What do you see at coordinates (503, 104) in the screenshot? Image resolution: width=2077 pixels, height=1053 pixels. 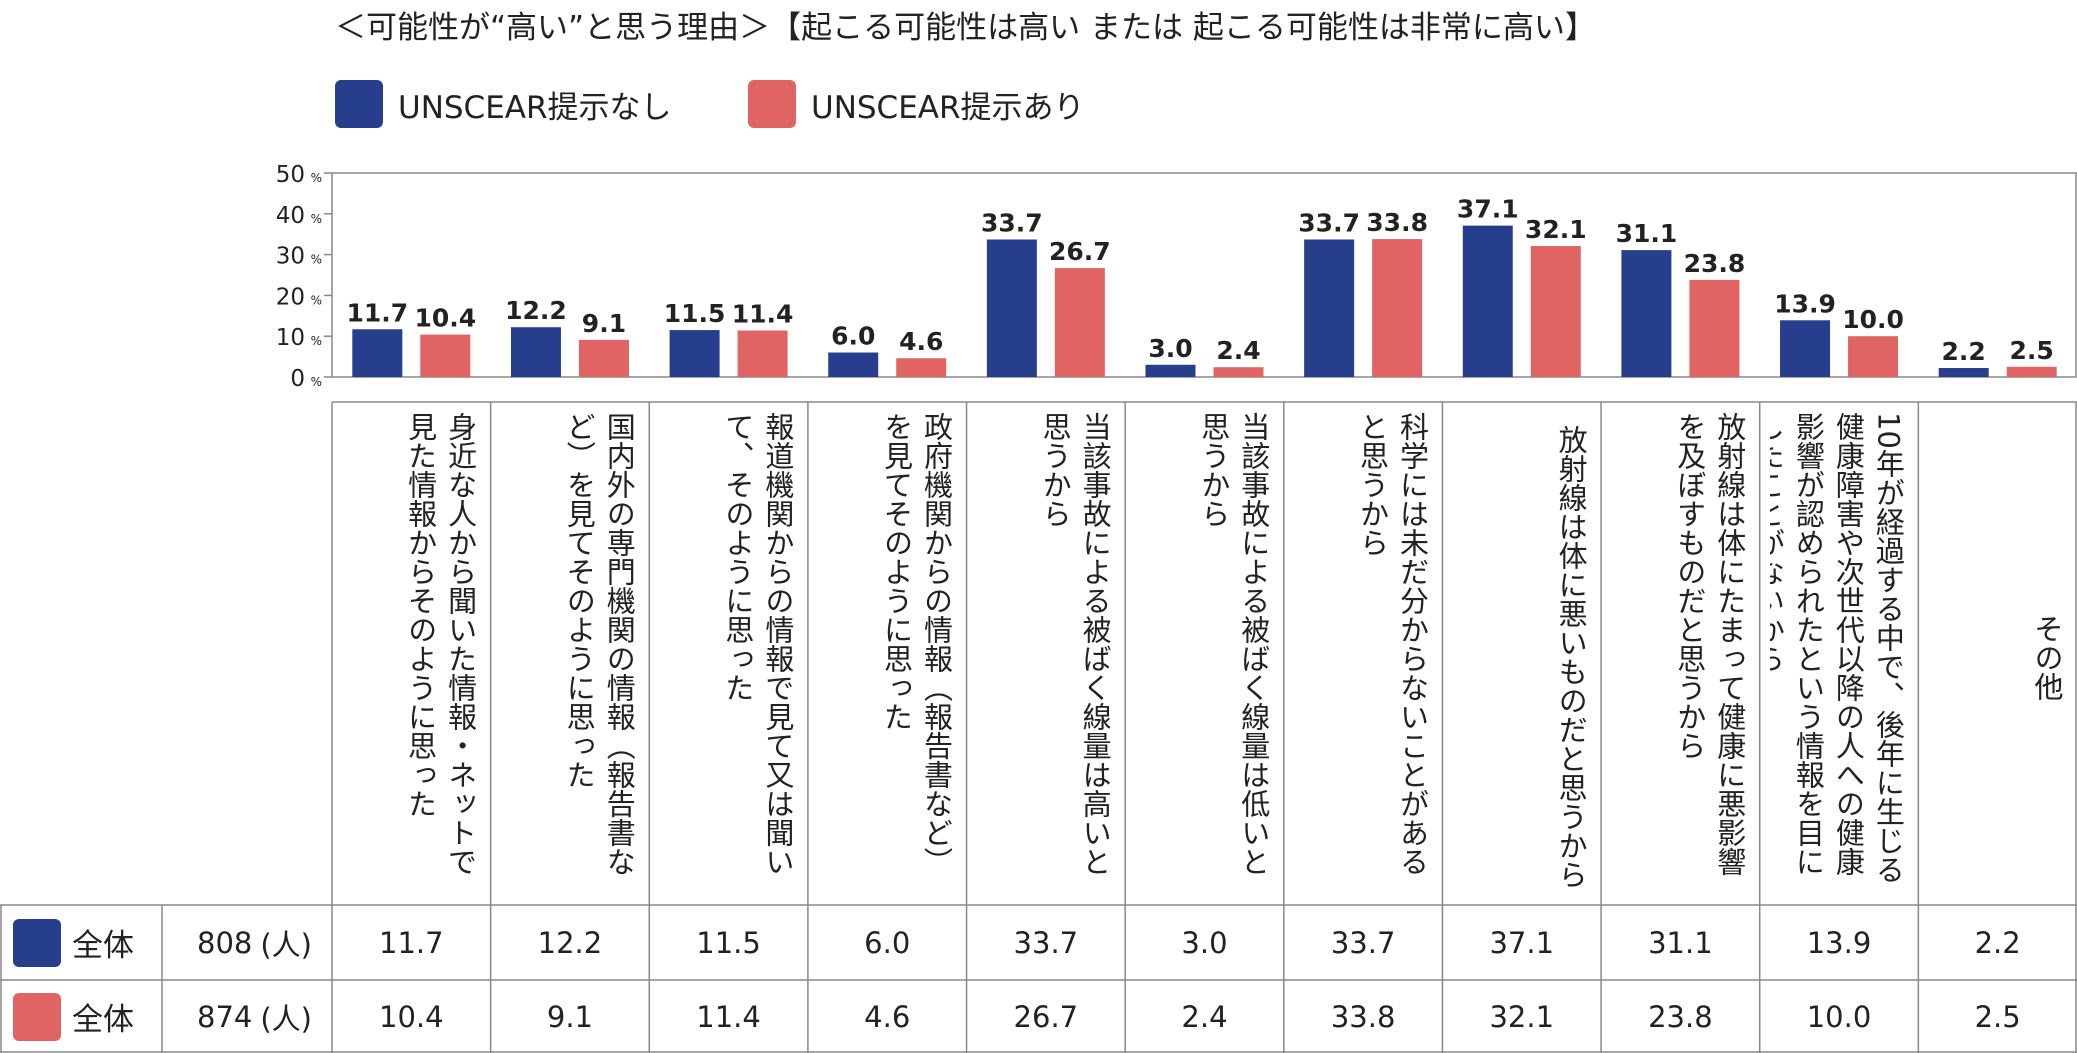 I see `legend-item-without: UNSCEAR提示なし` at bounding box center [503, 104].